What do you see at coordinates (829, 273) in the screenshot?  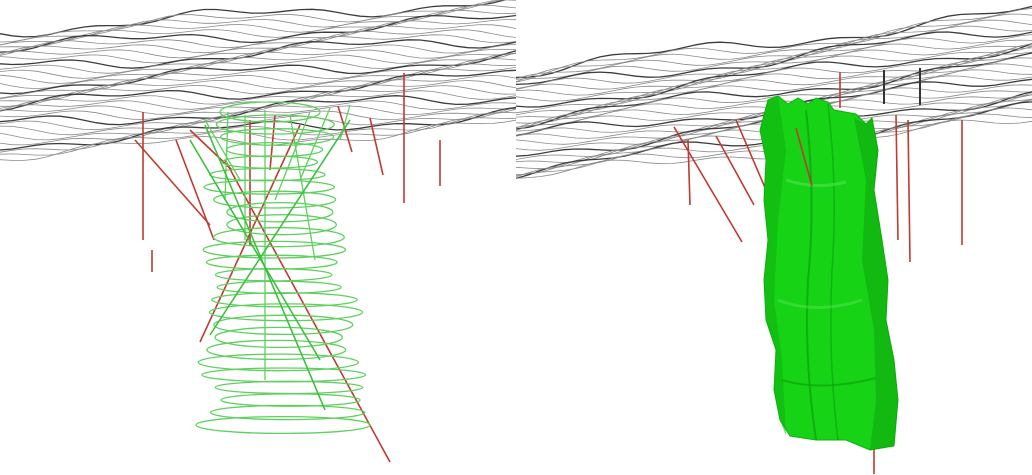 I see `orebody-solid` at bounding box center [829, 273].